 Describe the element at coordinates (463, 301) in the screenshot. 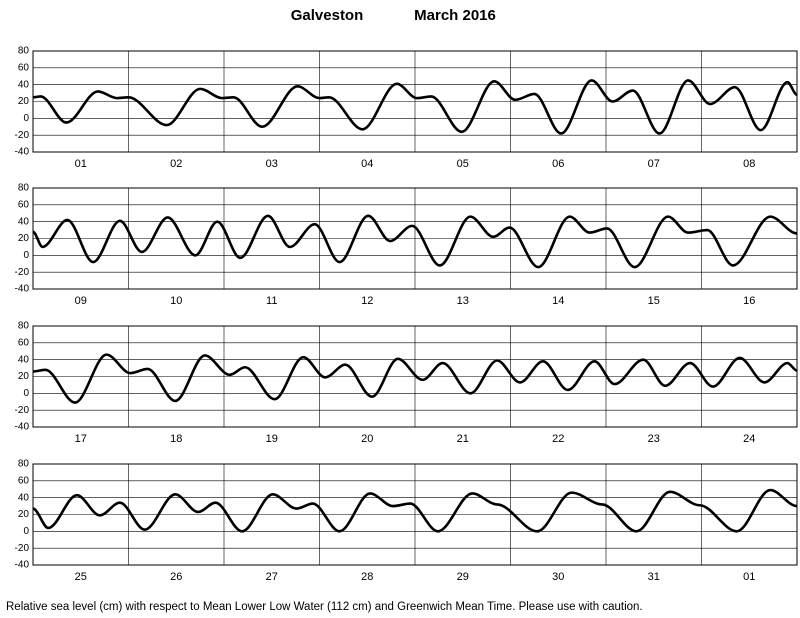

I see `x-tick-label: 13` at that location.